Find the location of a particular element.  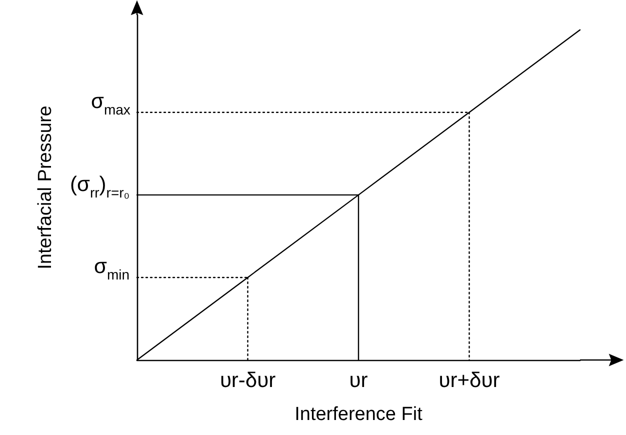

x-axis-title: Interference Fit is located at coordinates (359, 414).